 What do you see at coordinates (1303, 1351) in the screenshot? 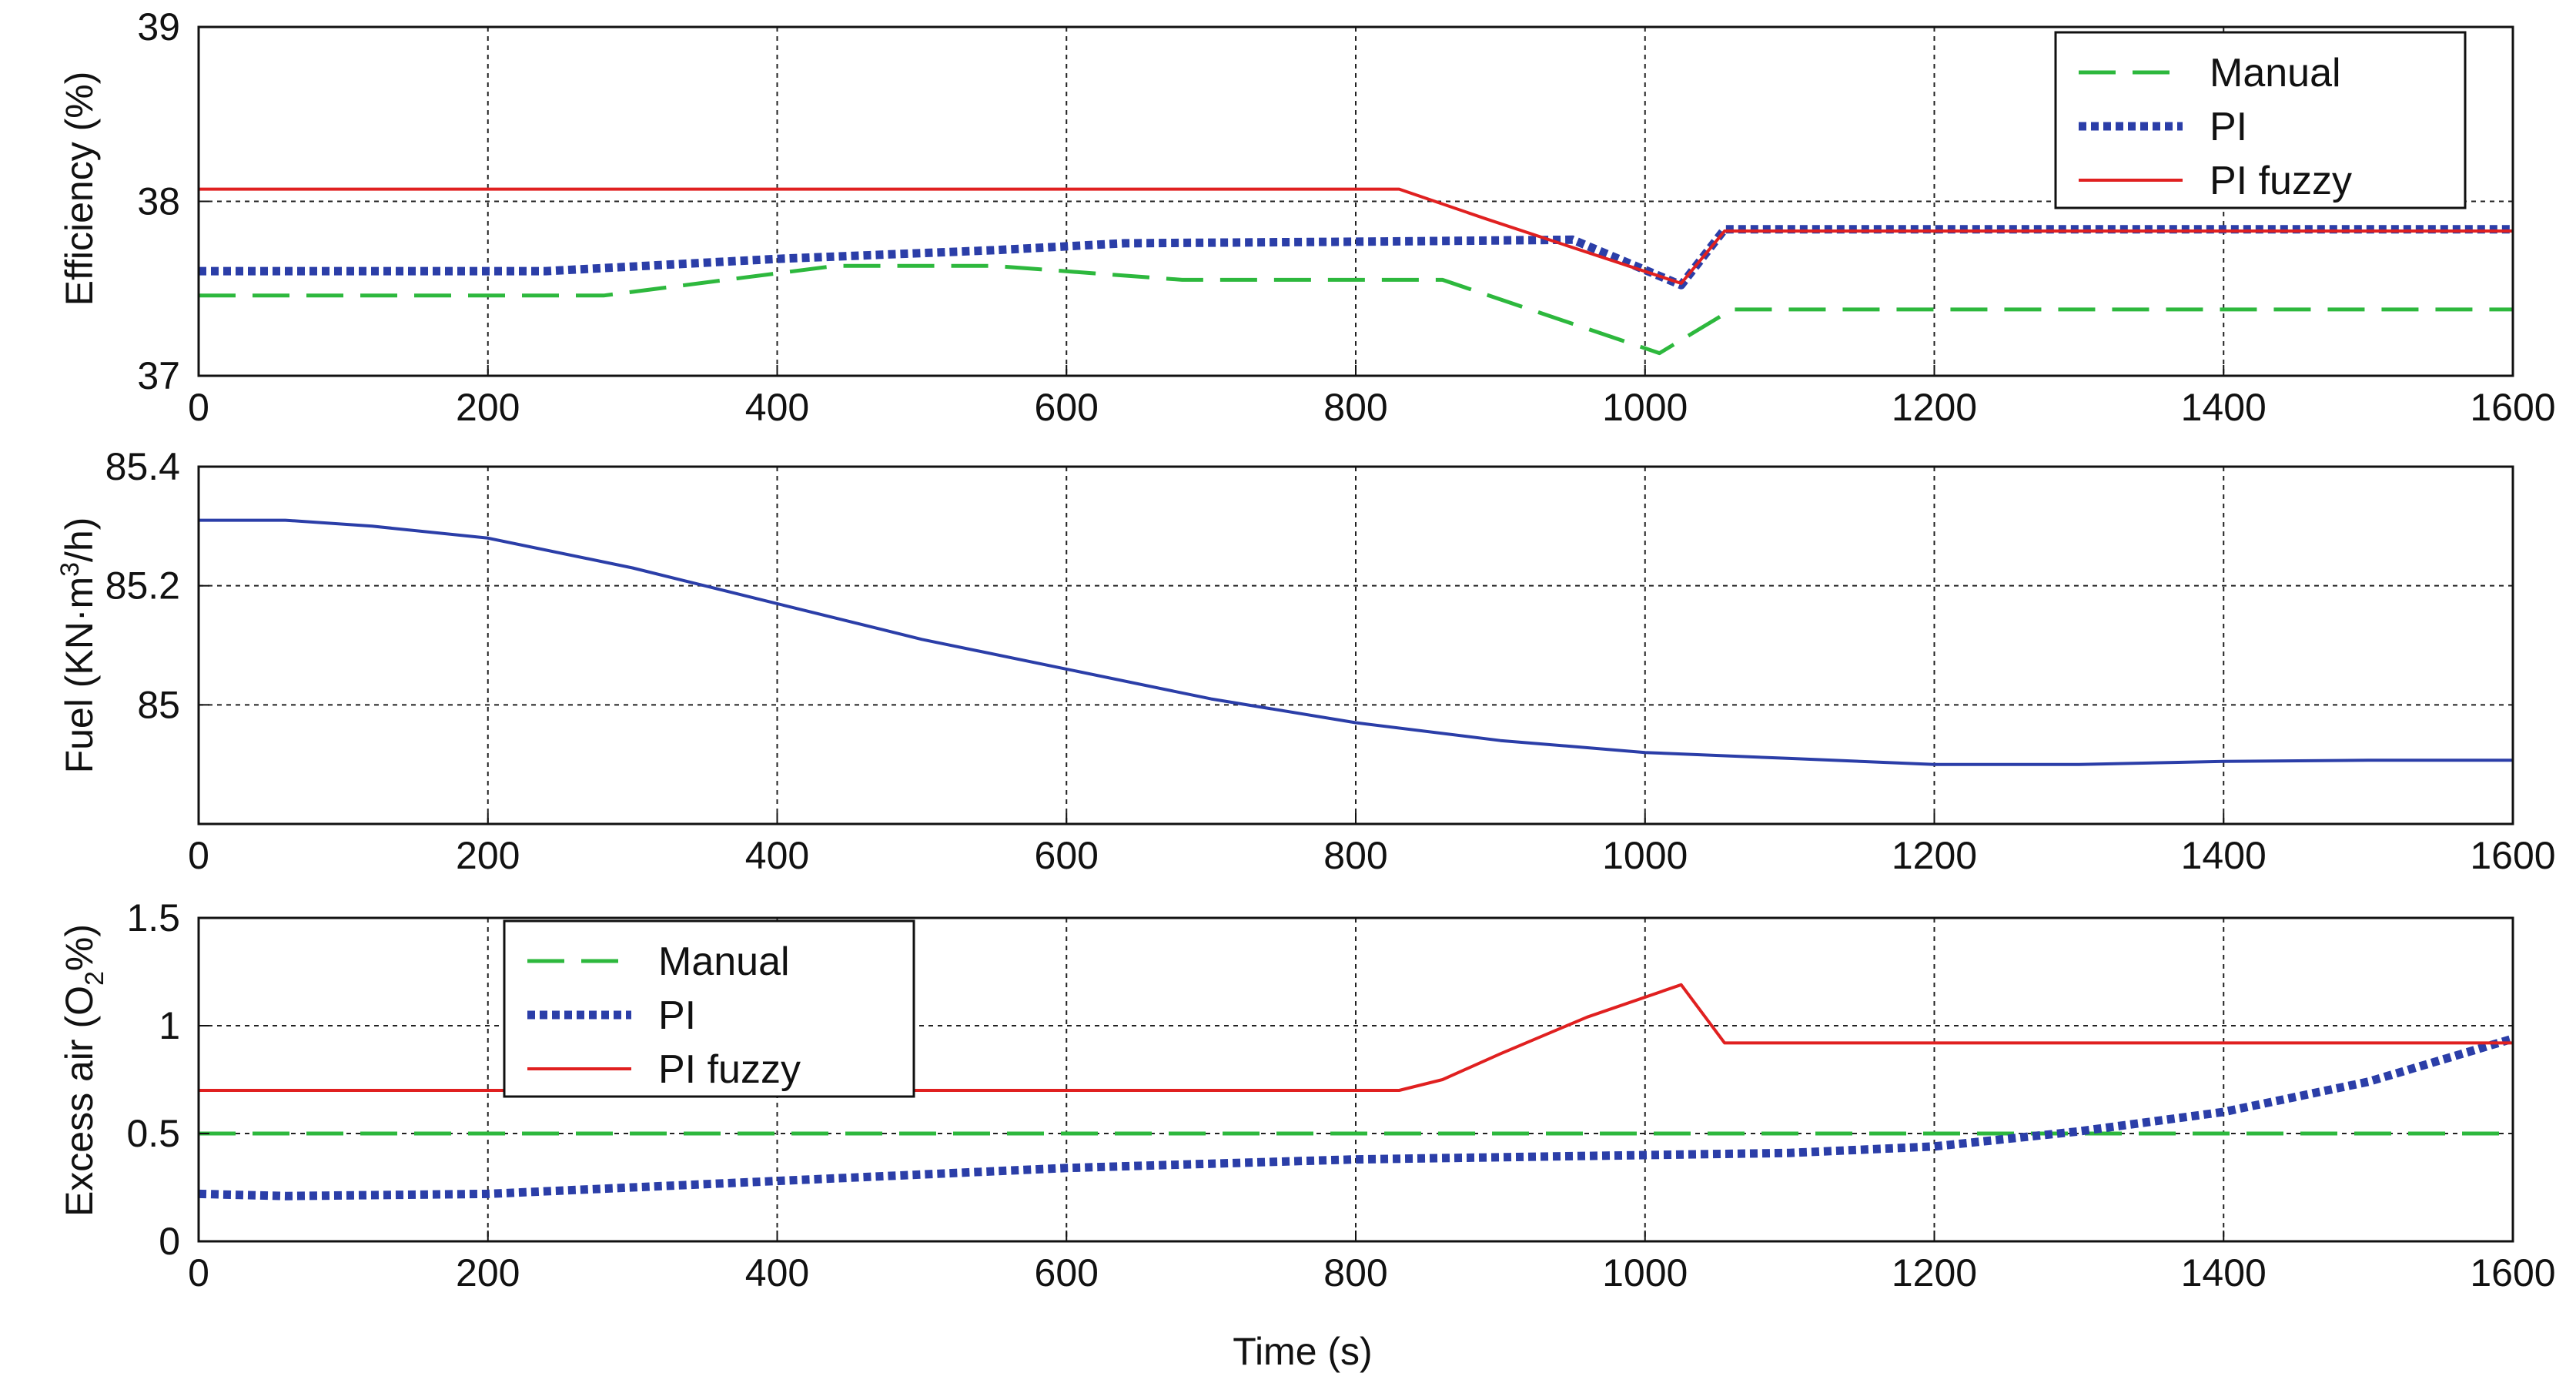
I see `time-xlabel: Time (s)` at bounding box center [1303, 1351].